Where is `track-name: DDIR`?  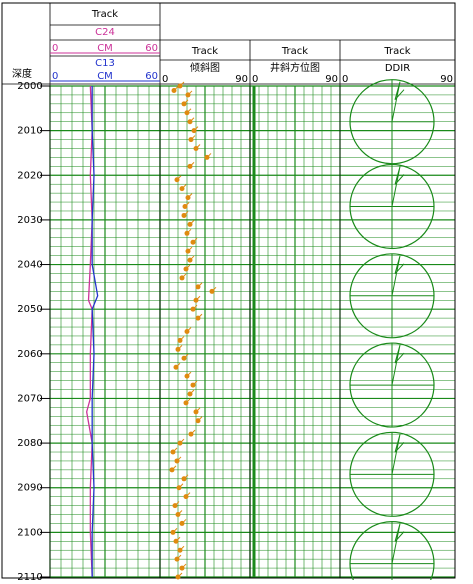 track-name: DDIR is located at coordinates (397, 68).